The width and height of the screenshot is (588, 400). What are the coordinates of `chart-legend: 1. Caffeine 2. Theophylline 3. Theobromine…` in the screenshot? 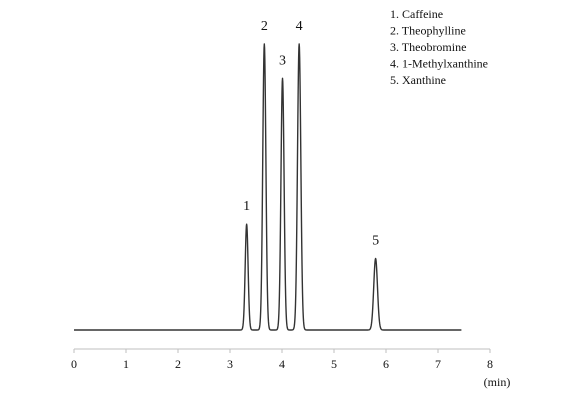 It's located at (439, 47).